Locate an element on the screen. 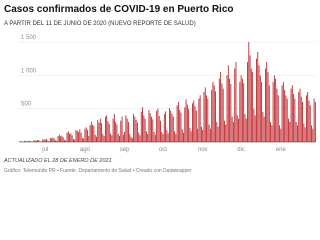 Image resolution: width=320 pixels, height=240 pixels. y-tick-label: 1 500 is located at coordinates (29, 38).